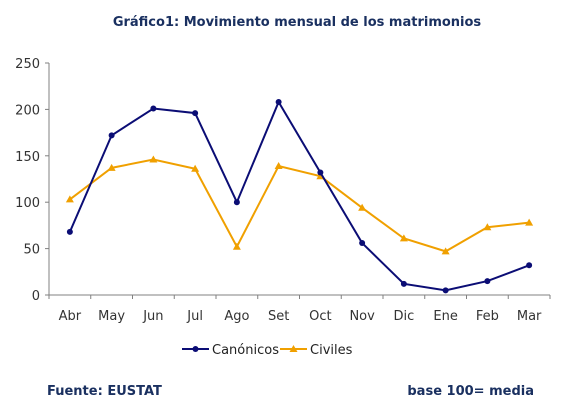  I want to click on y-tick-label: 100, so click(27, 203).